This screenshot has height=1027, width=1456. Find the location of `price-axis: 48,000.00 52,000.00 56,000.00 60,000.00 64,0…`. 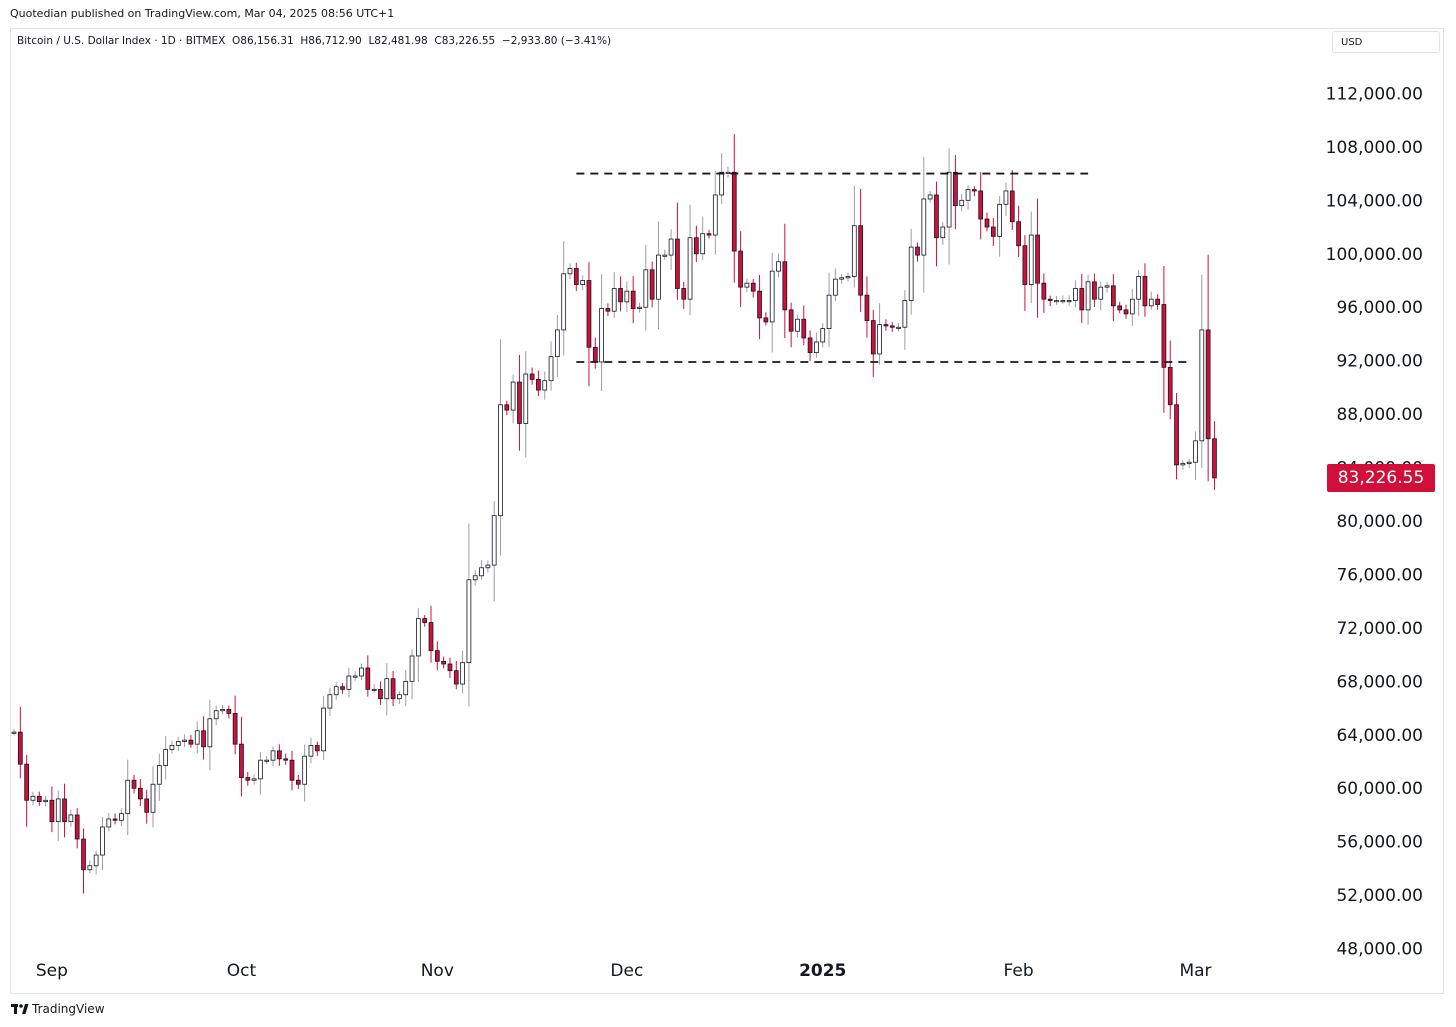

price-axis: 48,000.00 52,000.00 56,000.00 60,000.00 64,0… is located at coordinates (1374, 521).